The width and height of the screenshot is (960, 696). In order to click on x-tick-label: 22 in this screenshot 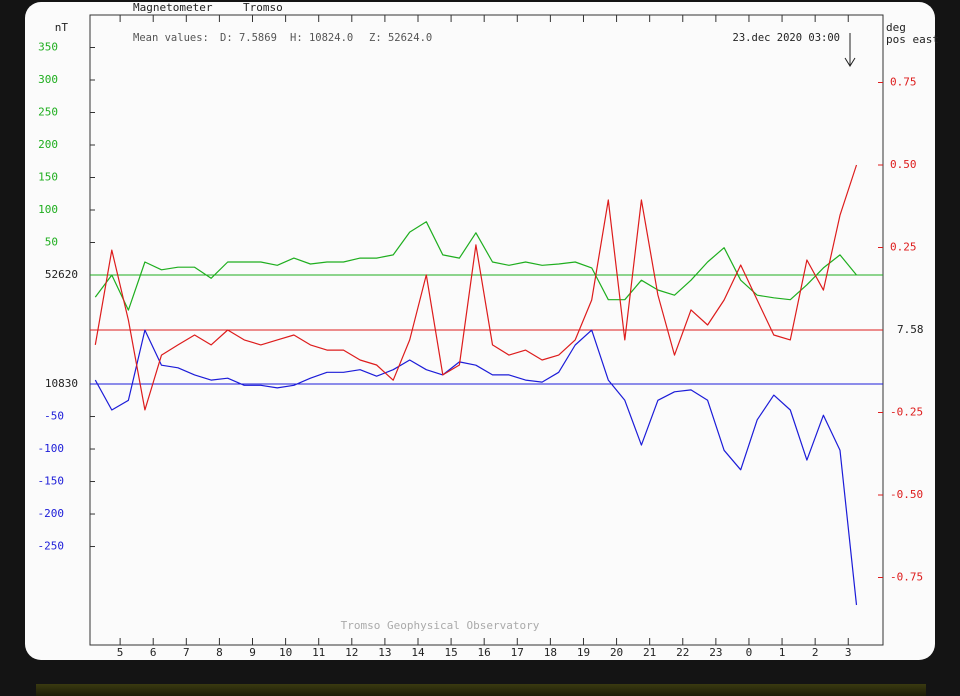, I will do `click(682, 652)`.